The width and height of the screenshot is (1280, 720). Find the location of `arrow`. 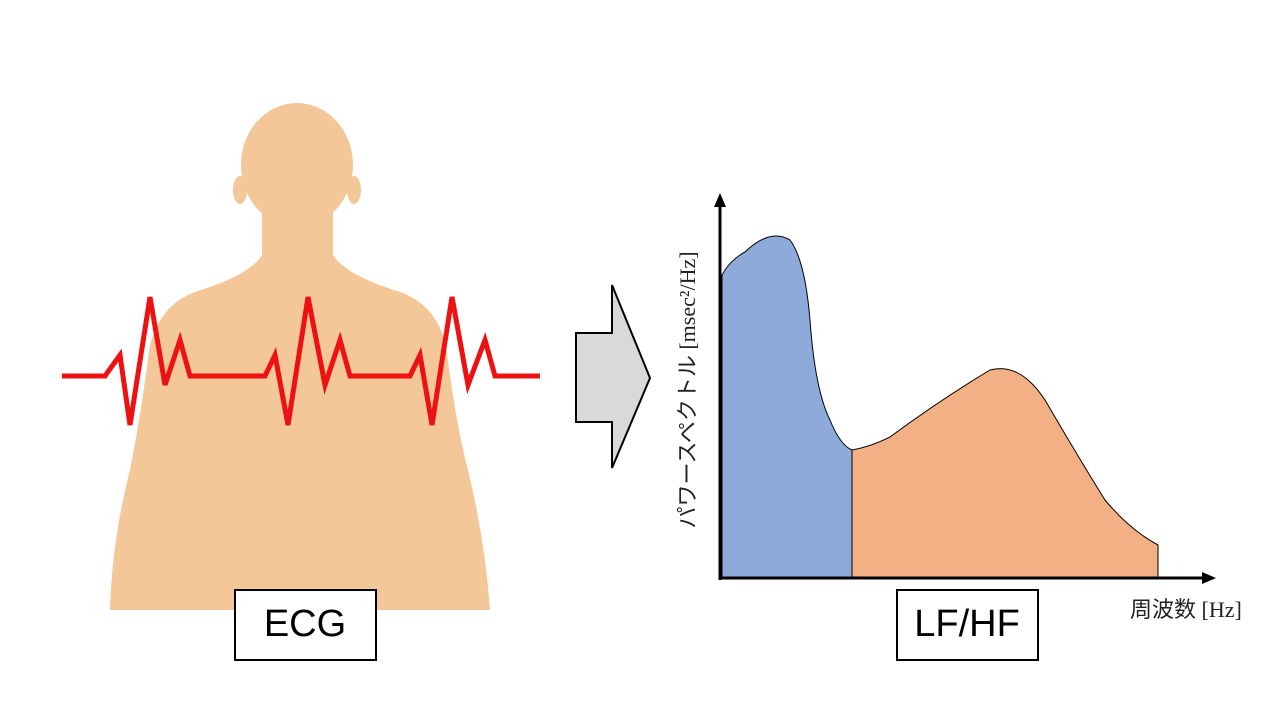

arrow is located at coordinates (613, 376).